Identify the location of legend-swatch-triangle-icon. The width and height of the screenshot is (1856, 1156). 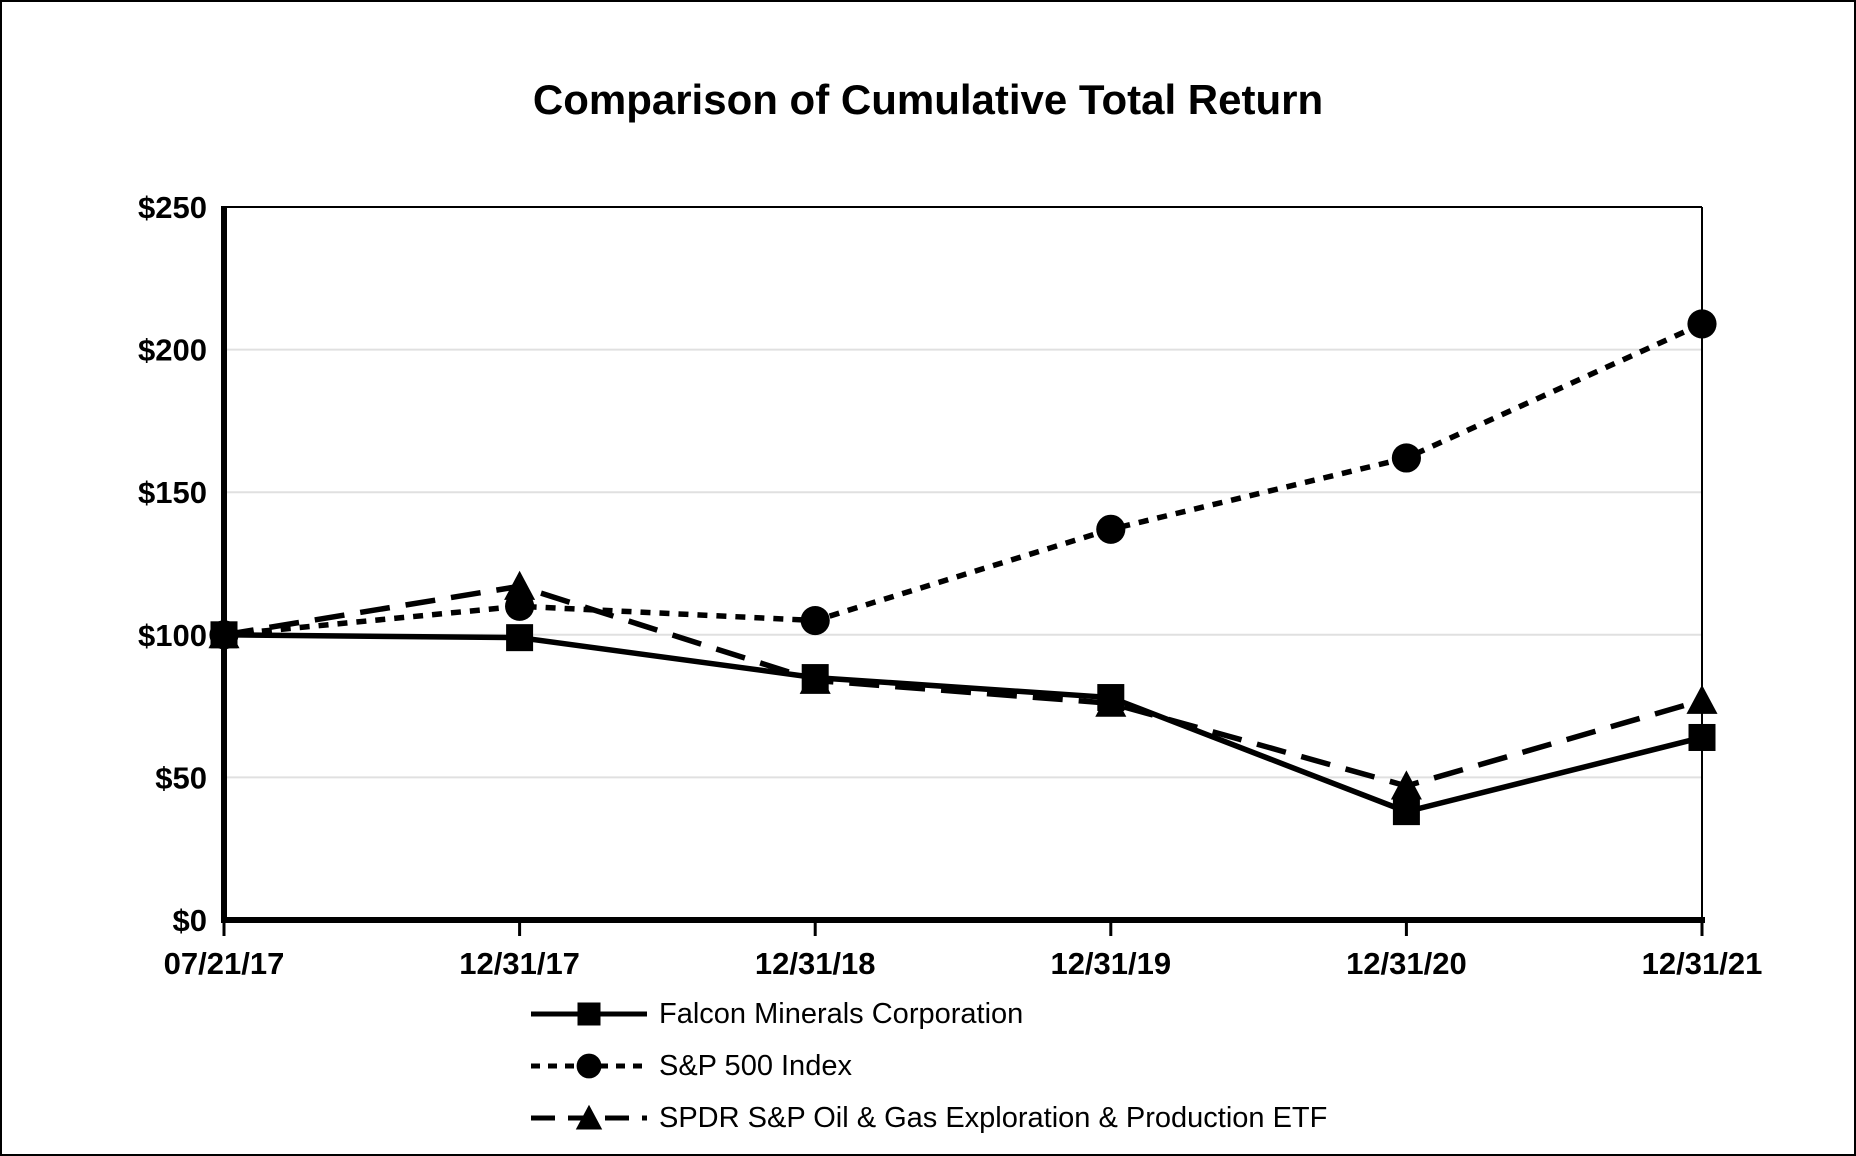
(589, 1117).